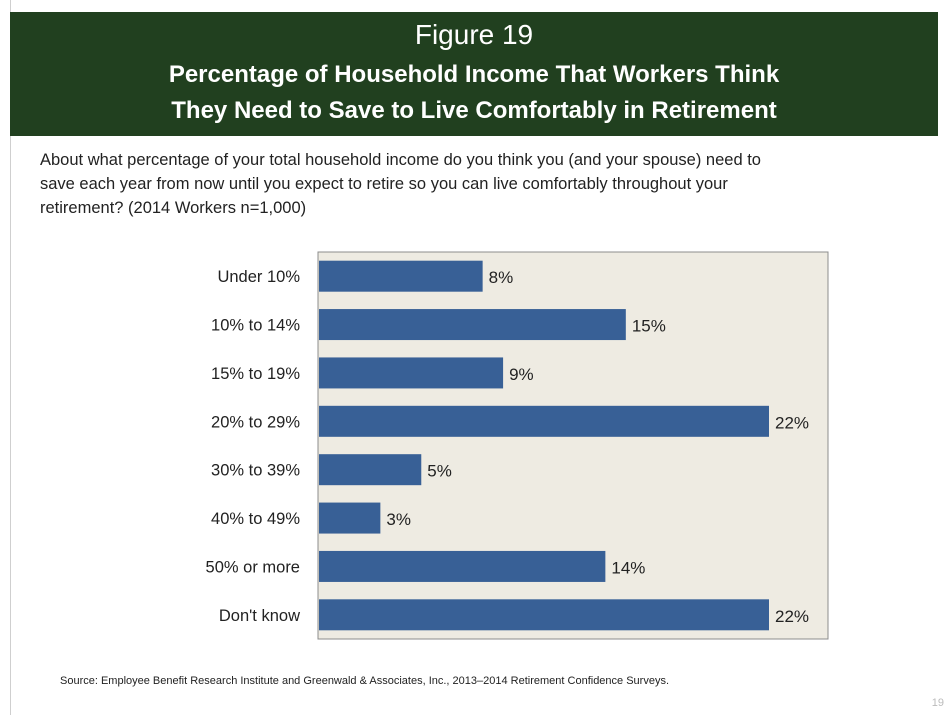  Describe the element at coordinates (398, 519) in the screenshot. I see `value-label: 3%` at that location.